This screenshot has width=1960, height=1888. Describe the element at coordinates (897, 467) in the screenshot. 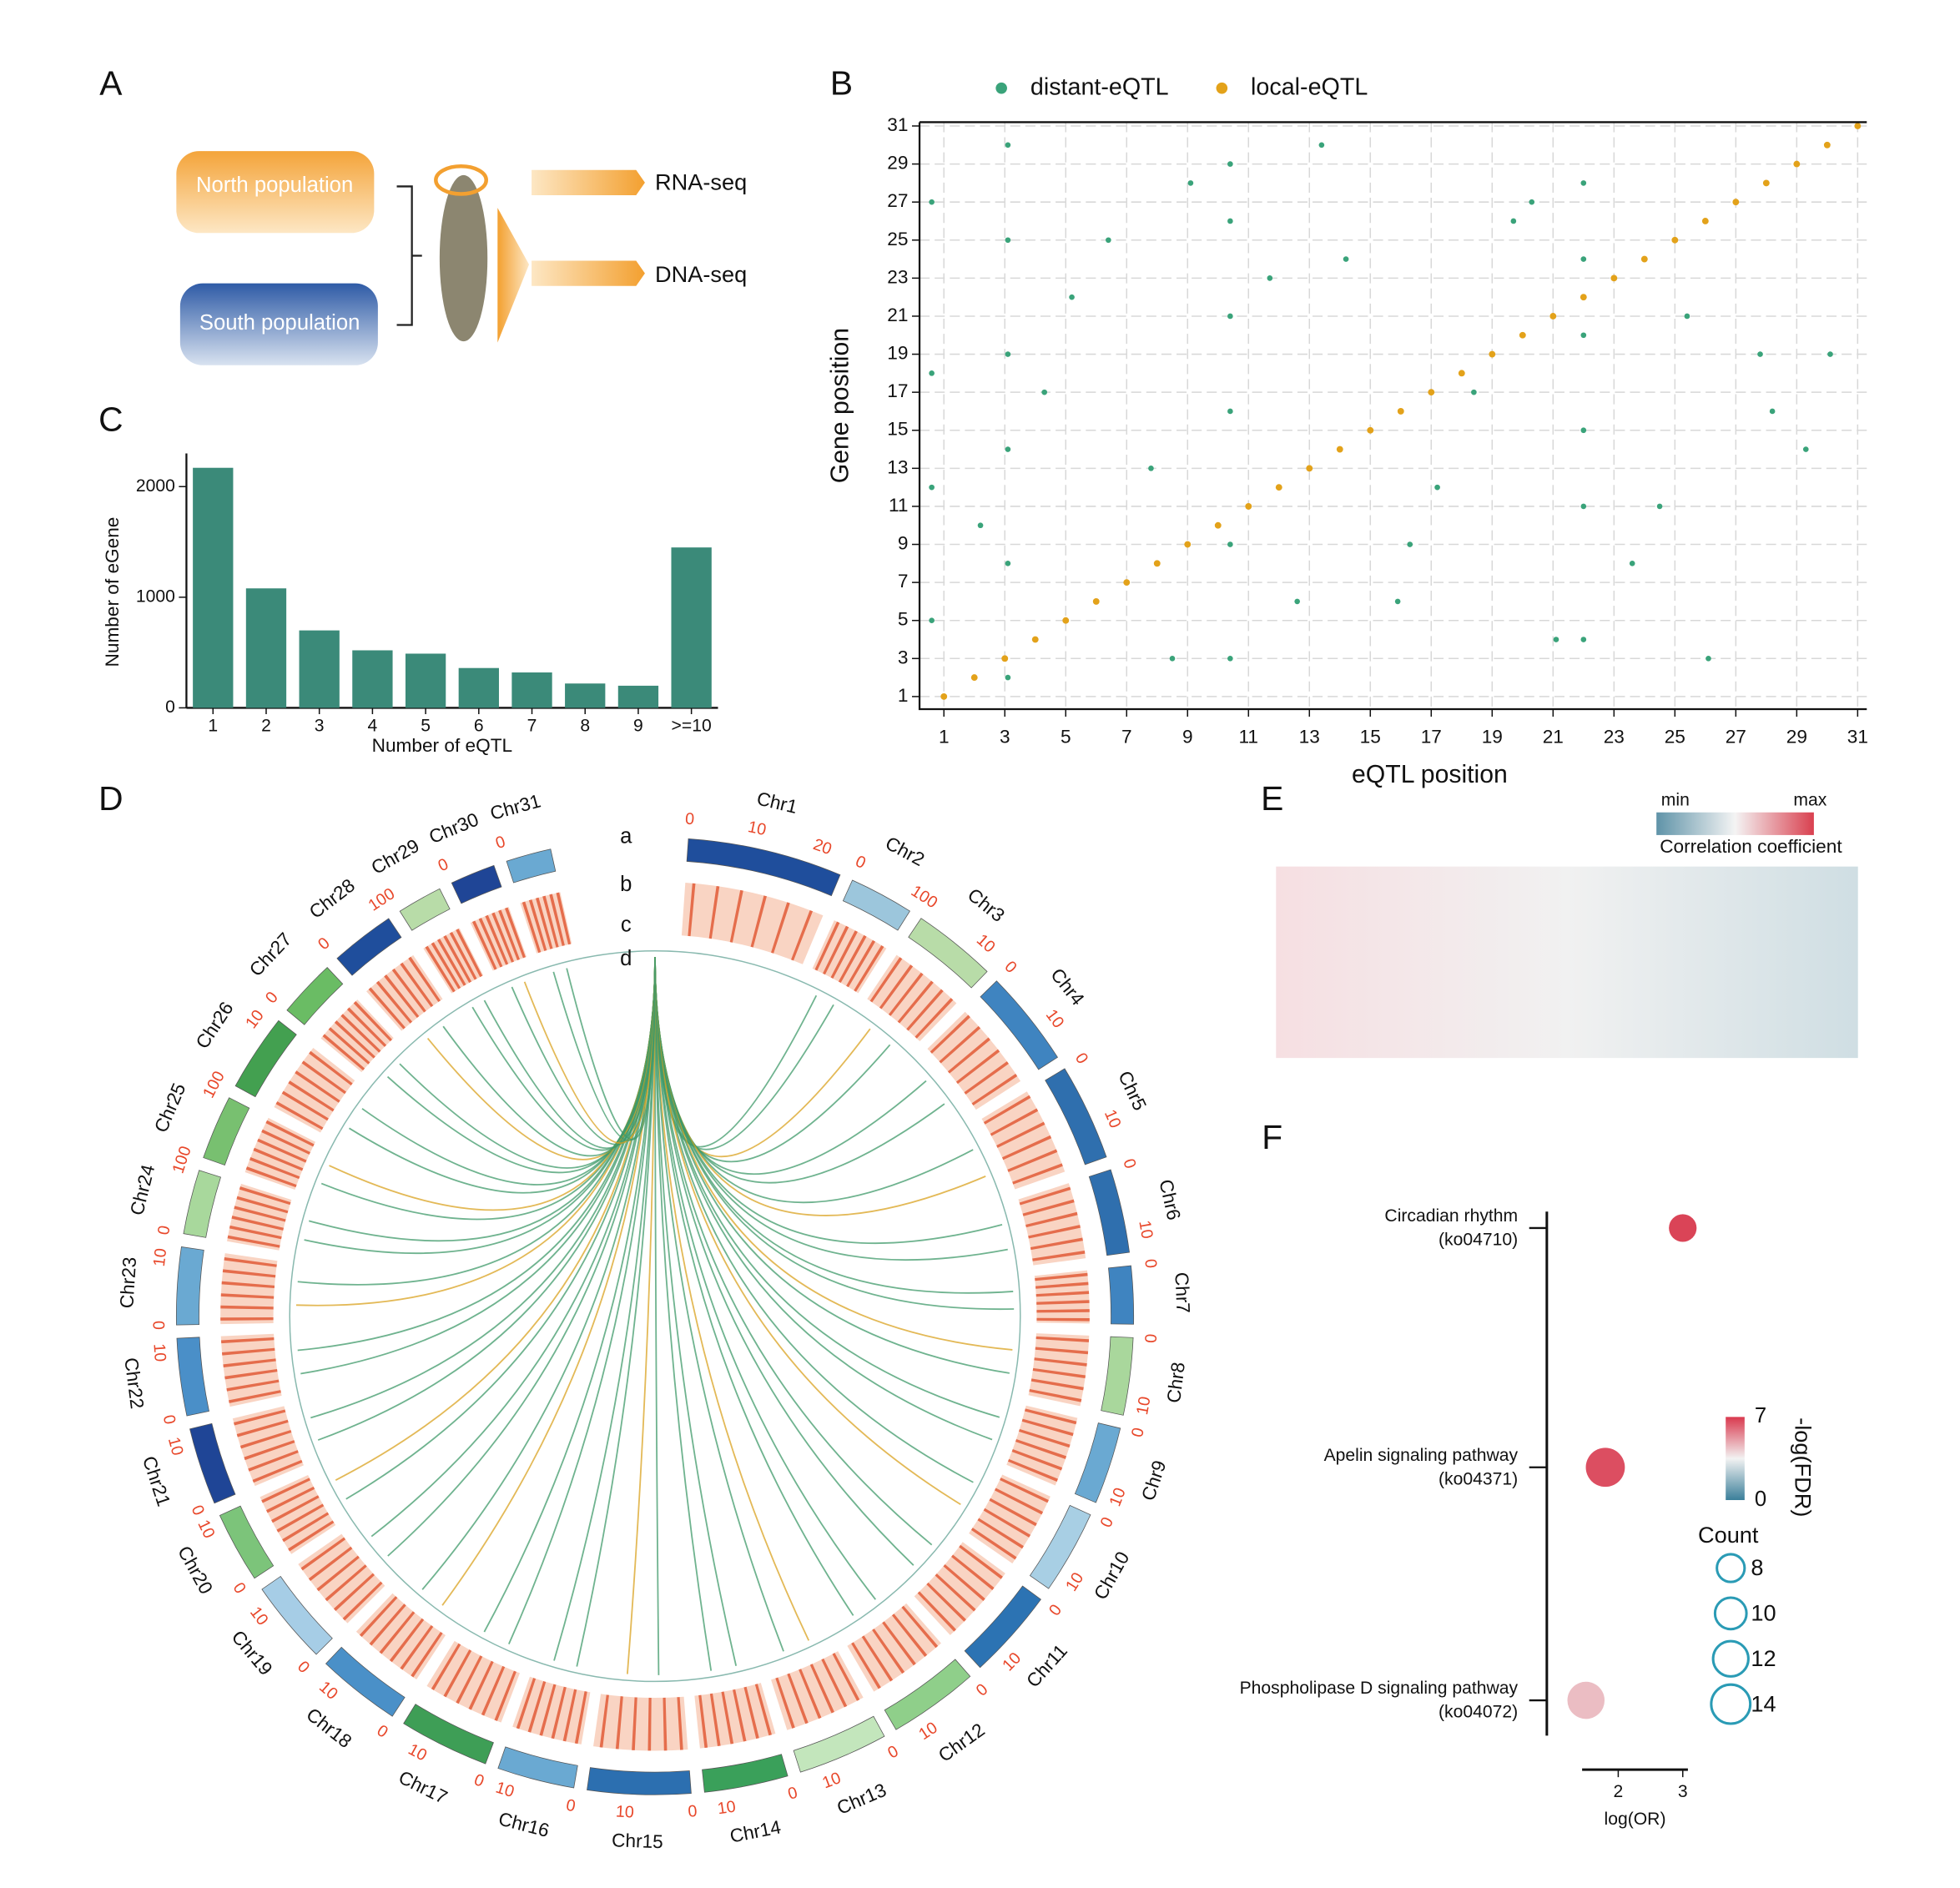

I see `y-tick-label: 13` at that location.